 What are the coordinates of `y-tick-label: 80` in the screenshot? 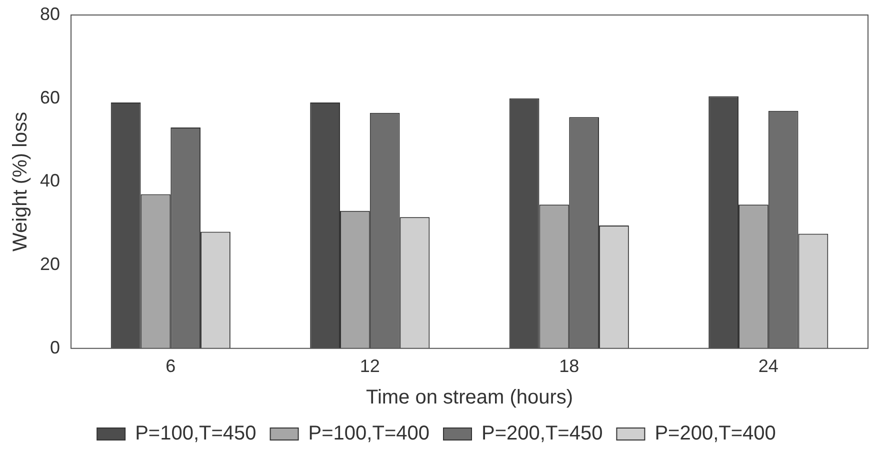 It's located at (50, 14).